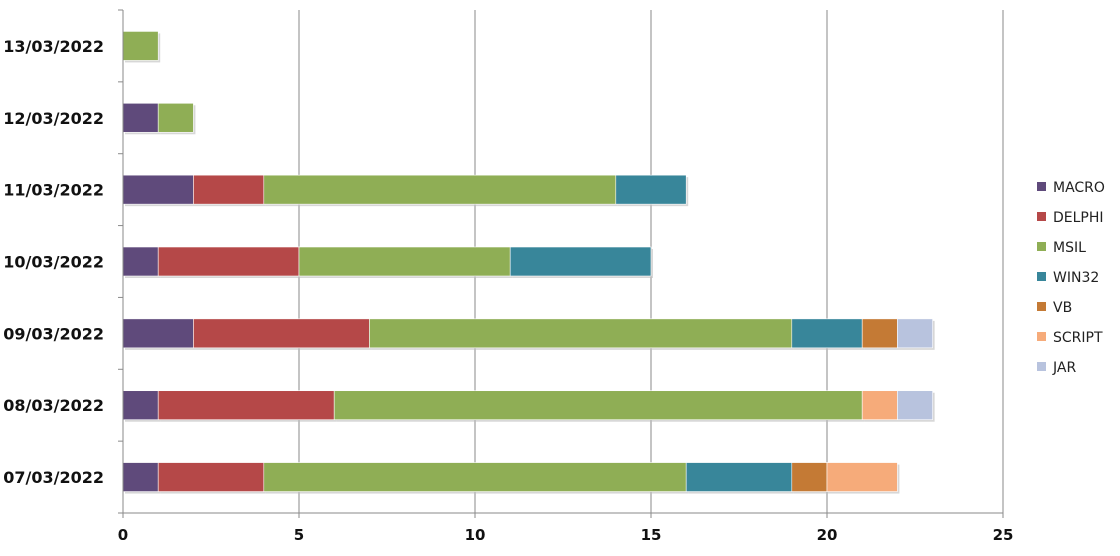 Image resolution: width=1120 pixels, height=556 pixels. I want to click on y-tick-label: 11/03/2022, so click(53, 190).